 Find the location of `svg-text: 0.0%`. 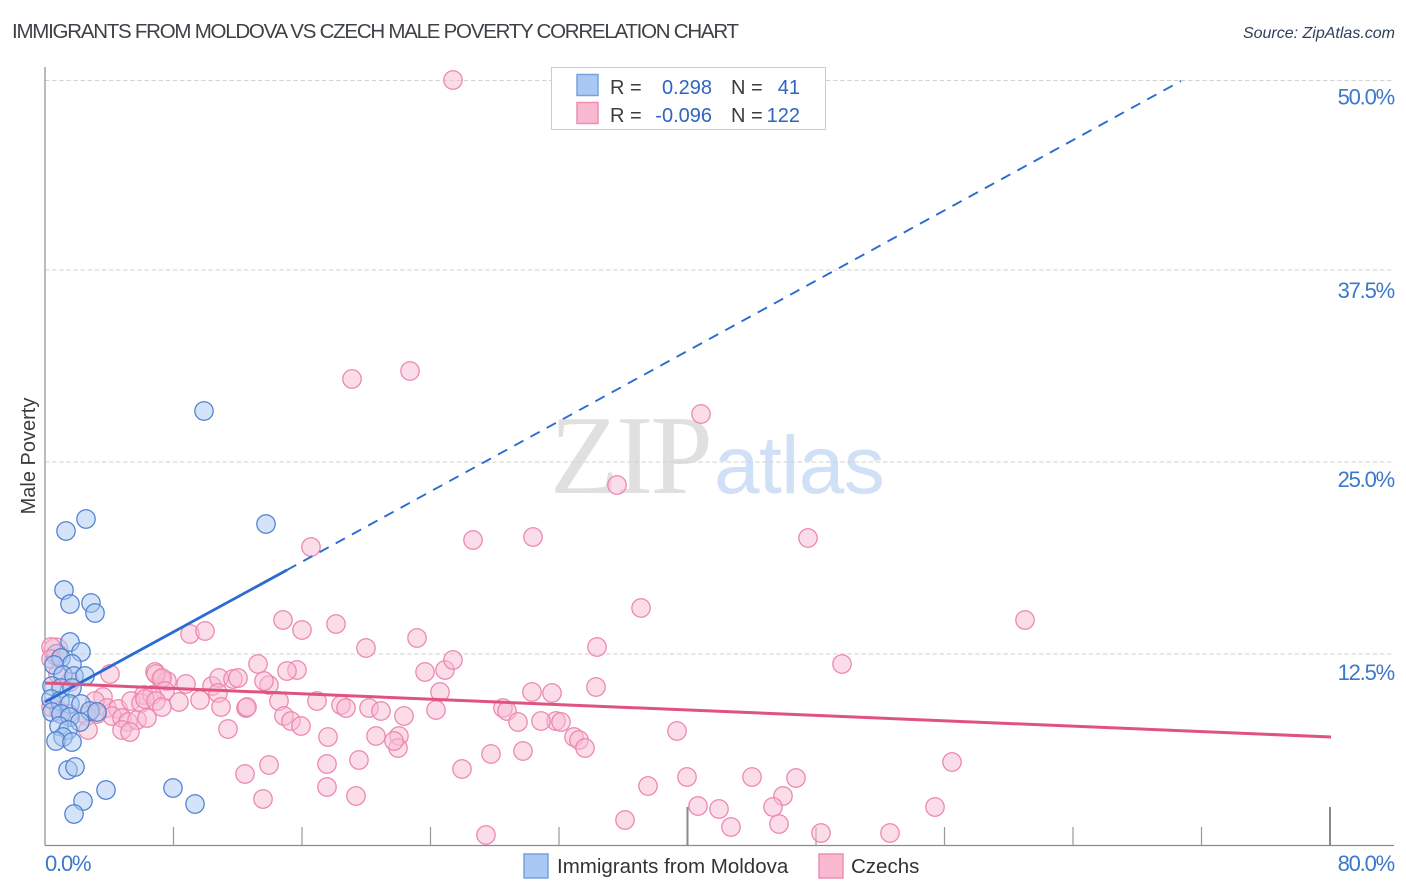

svg-text: 0.0% is located at coordinates (68, 863).